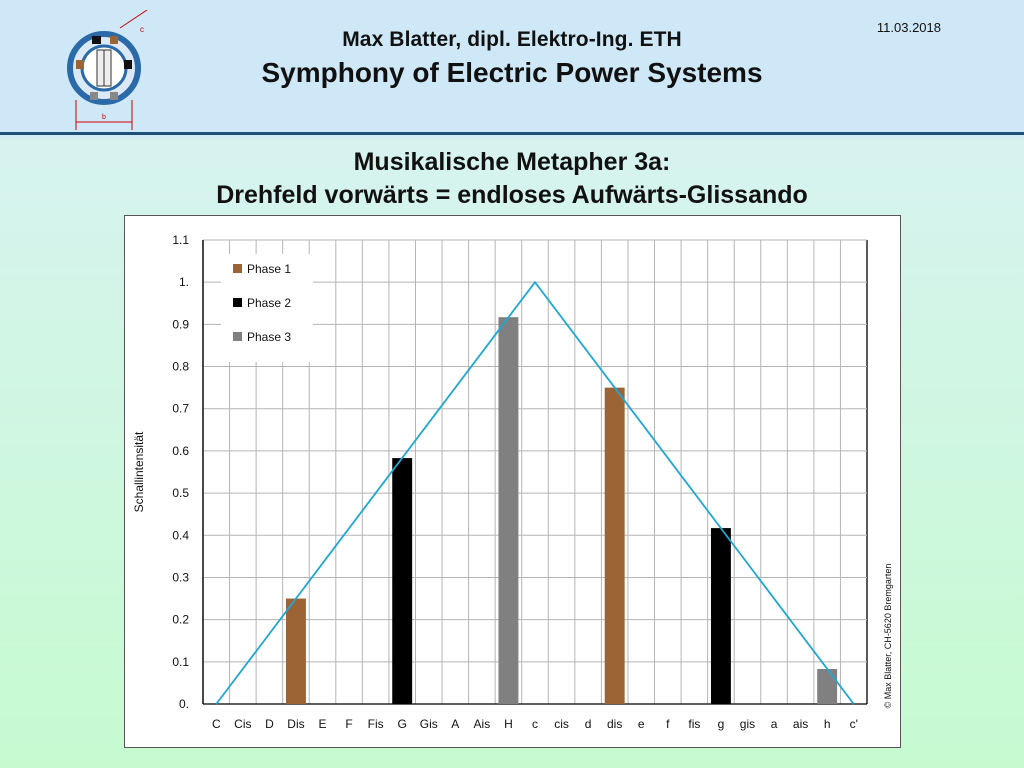 This screenshot has height=768, width=1024. I want to click on y-tick-label: 0., so click(184, 704).